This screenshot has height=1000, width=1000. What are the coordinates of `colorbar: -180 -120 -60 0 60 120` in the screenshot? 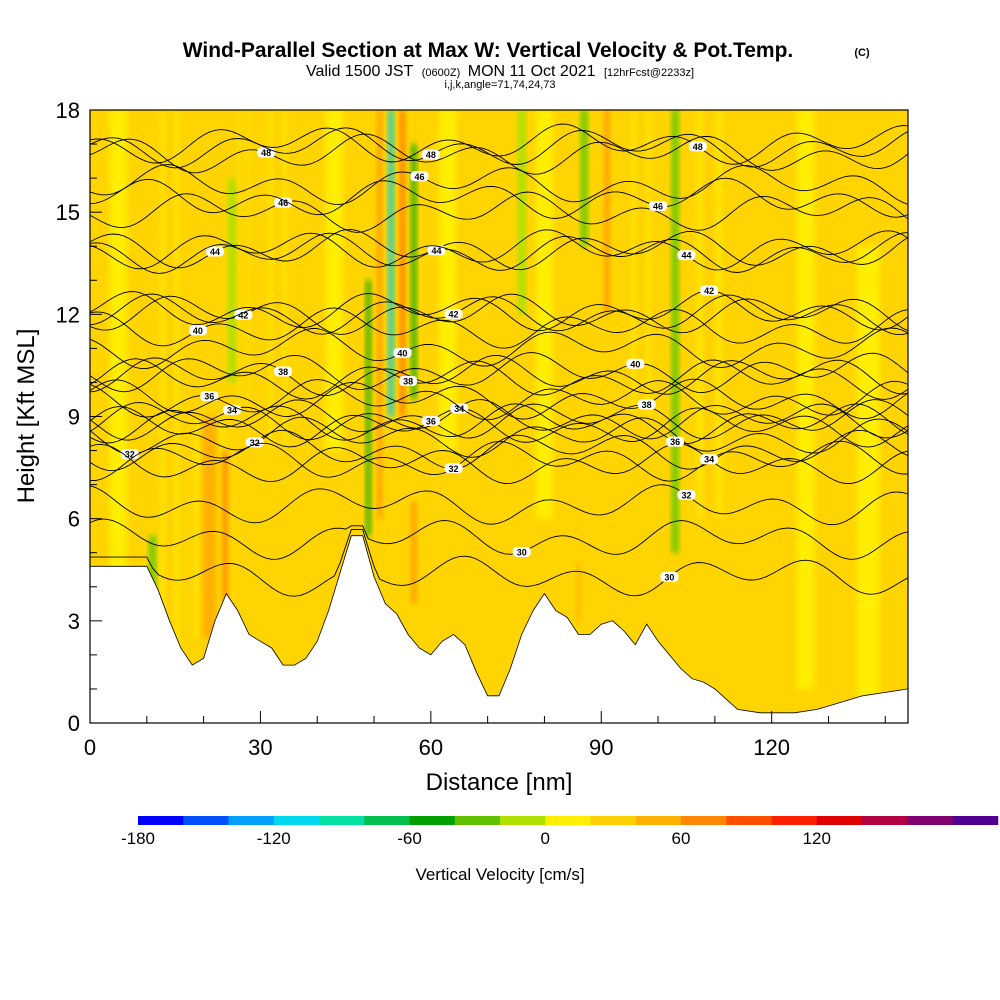 It's located at (560, 832).